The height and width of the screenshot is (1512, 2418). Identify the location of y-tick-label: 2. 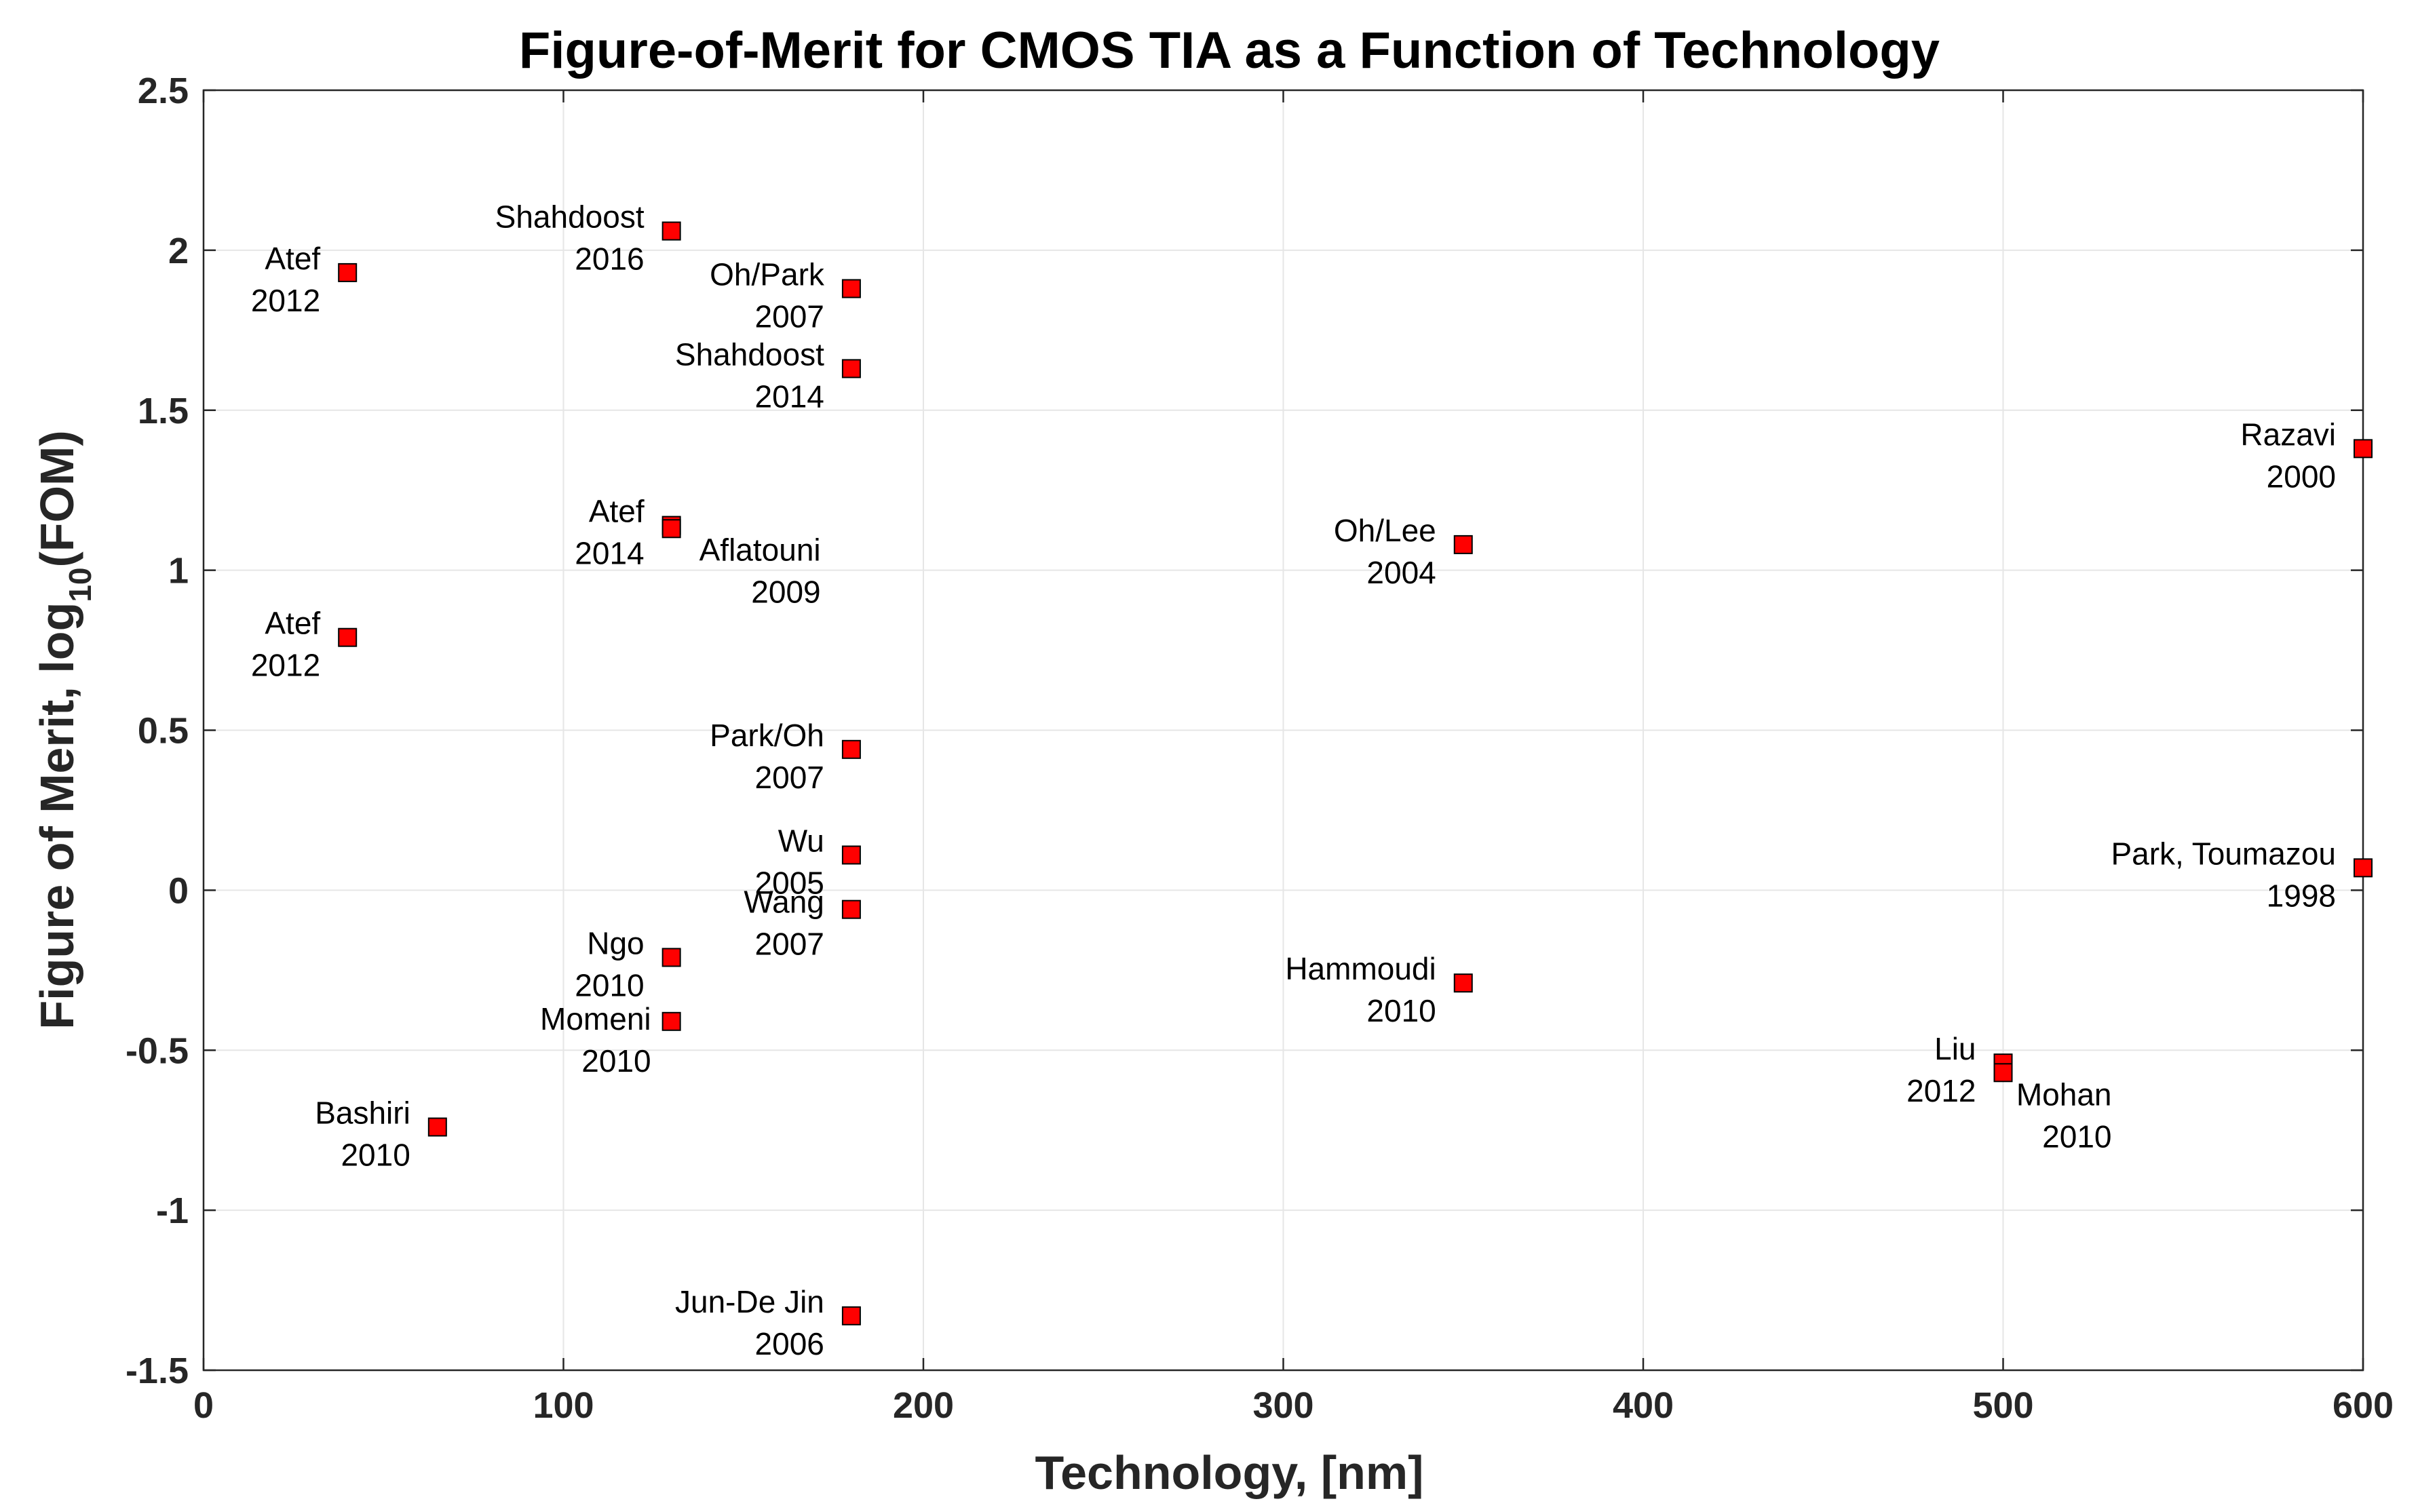
(178, 251).